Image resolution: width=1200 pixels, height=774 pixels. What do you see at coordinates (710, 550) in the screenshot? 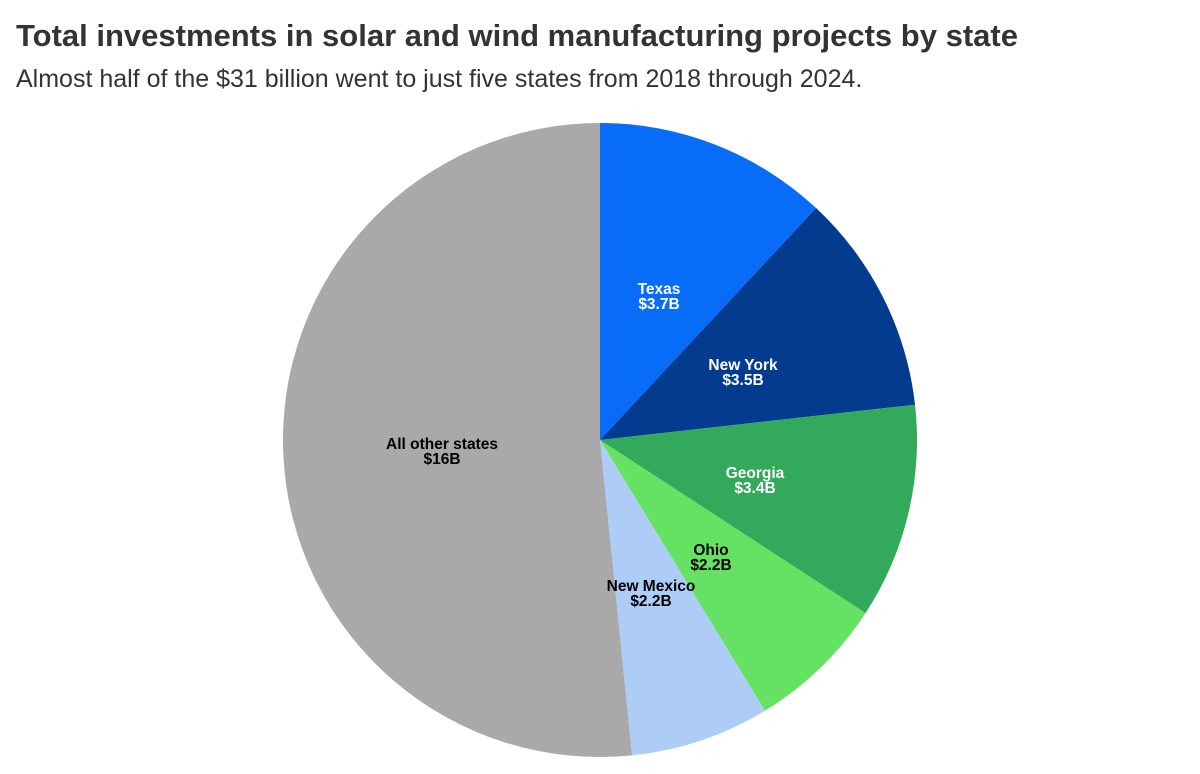
I see `slice-name-ohio: Ohio` at bounding box center [710, 550].